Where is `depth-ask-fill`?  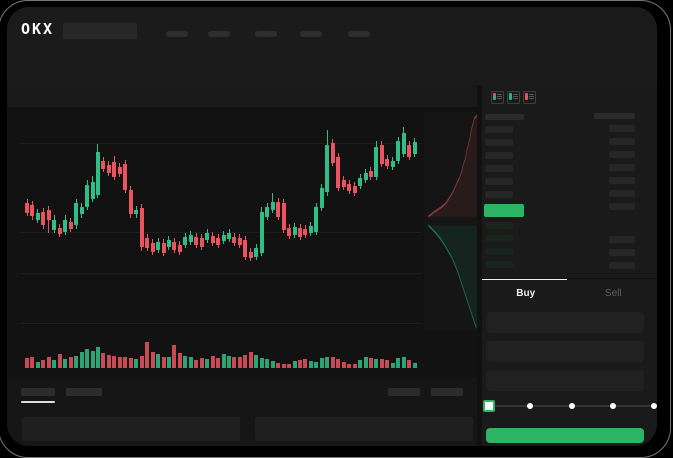 depth-ask-fill is located at coordinates (453, 165).